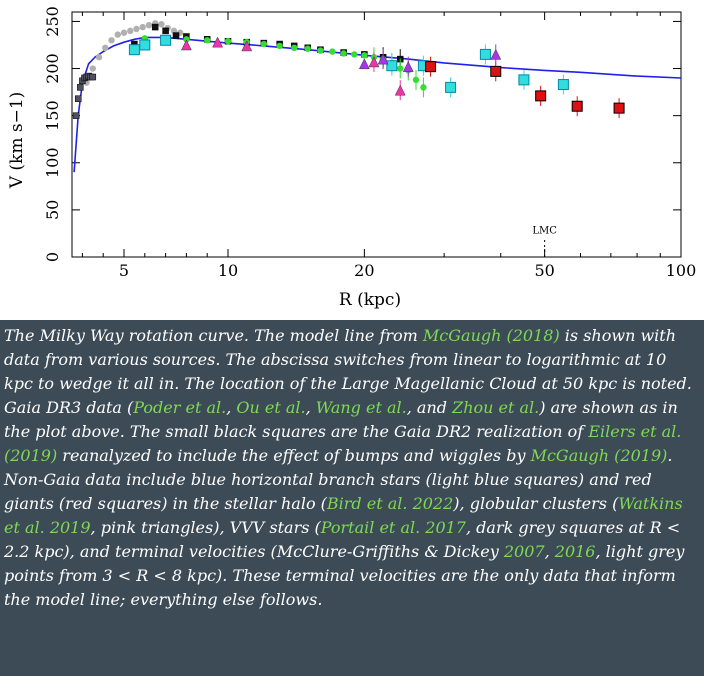 The image size is (704, 676). I want to click on caption-text: ), globular clusters (, so click(536, 503).